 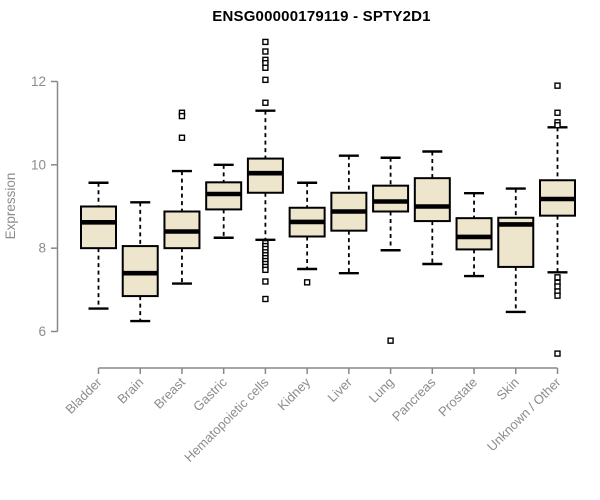 I want to click on boxplot-brain, so click(x=140, y=262).